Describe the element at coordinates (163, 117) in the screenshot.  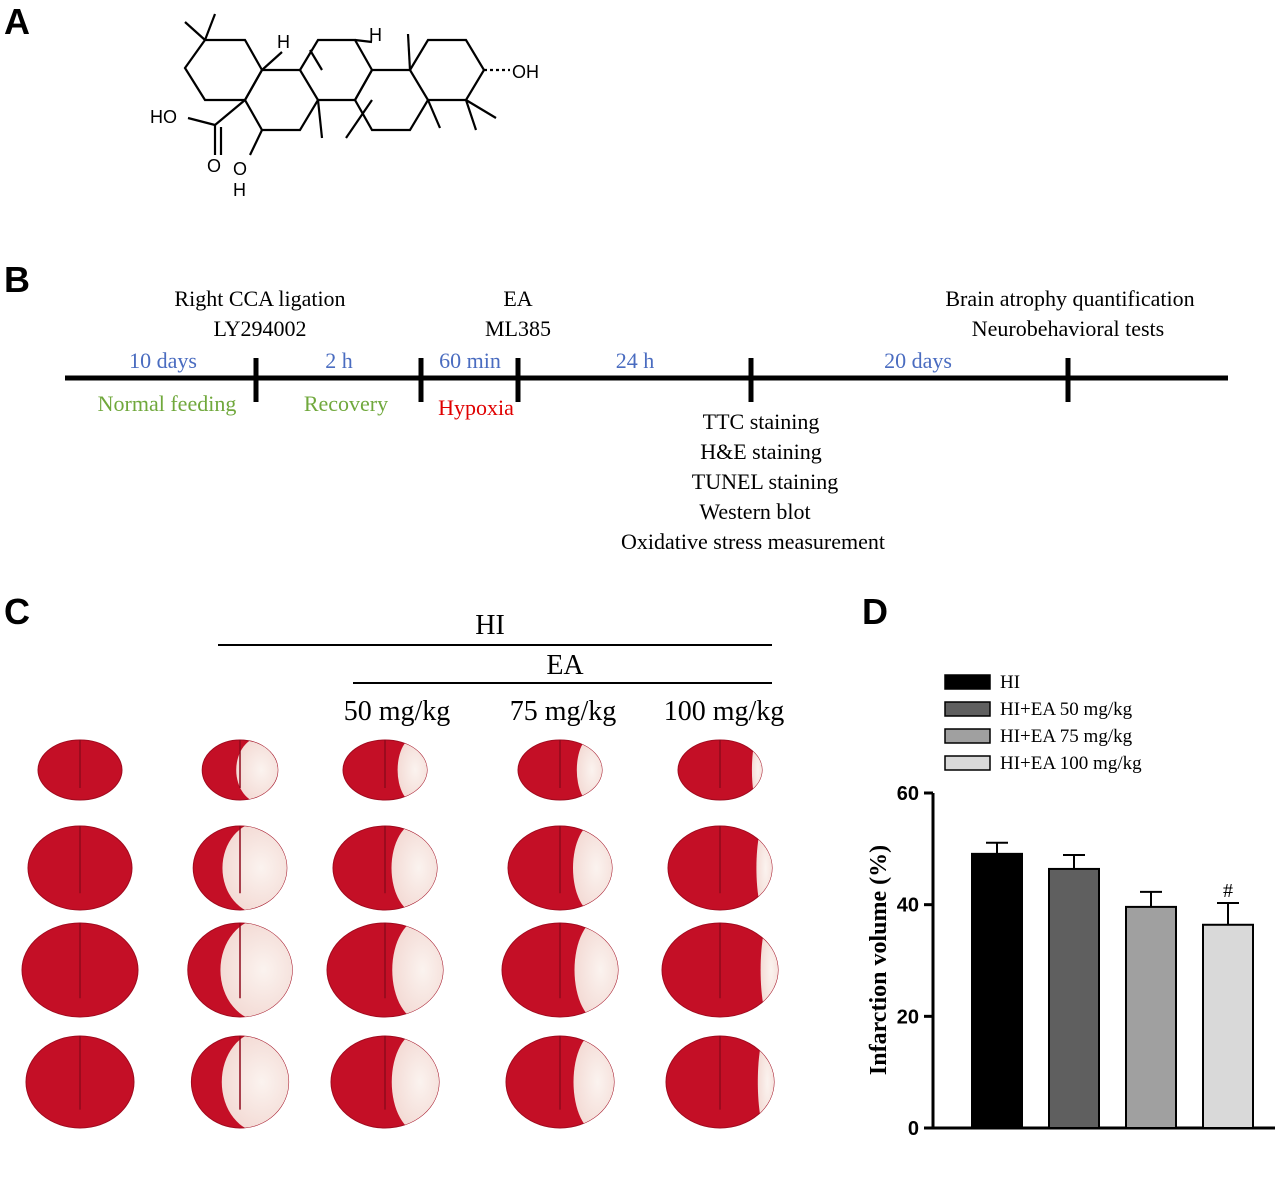
I see `atom-label: HO` at that location.